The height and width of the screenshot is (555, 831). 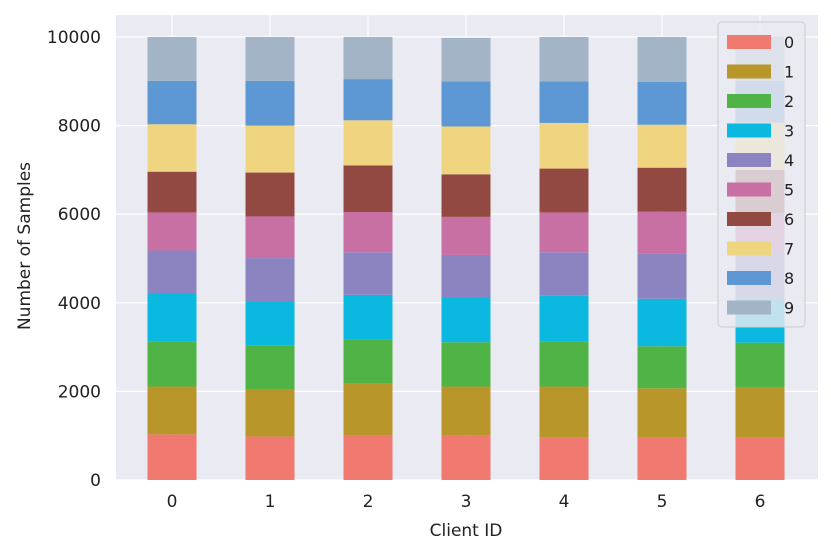 What do you see at coordinates (564, 502) in the screenshot?
I see `x-tick-label: 4` at bounding box center [564, 502].